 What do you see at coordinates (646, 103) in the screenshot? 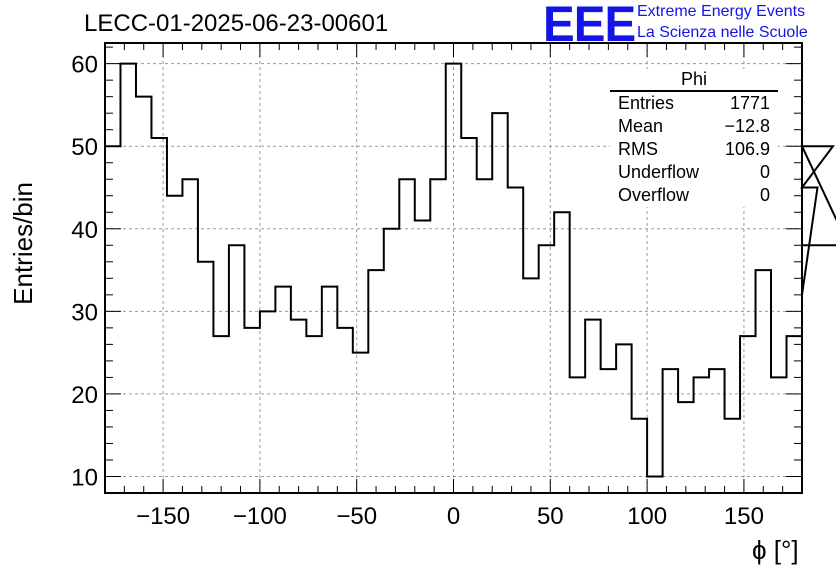
I see `stats-label: Entries` at bounding box center [646, 103].